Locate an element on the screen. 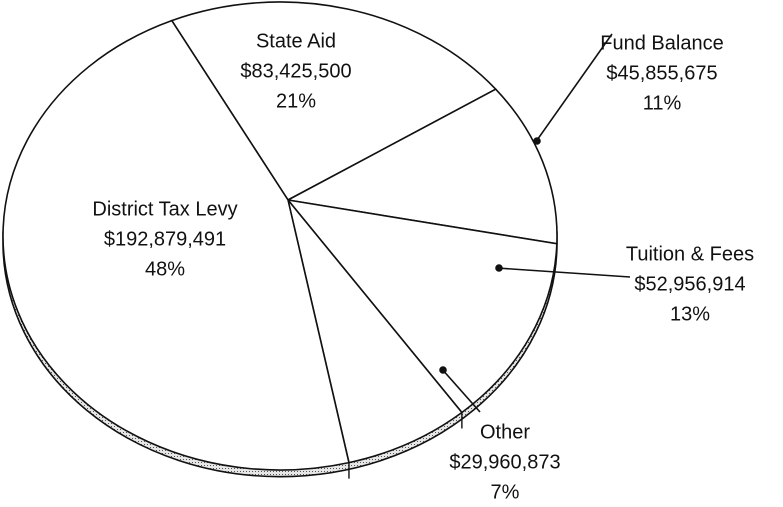 This screenshot has height=507, width=783. slice-amount: $29,960,873 is located at coordinates (504, 462).